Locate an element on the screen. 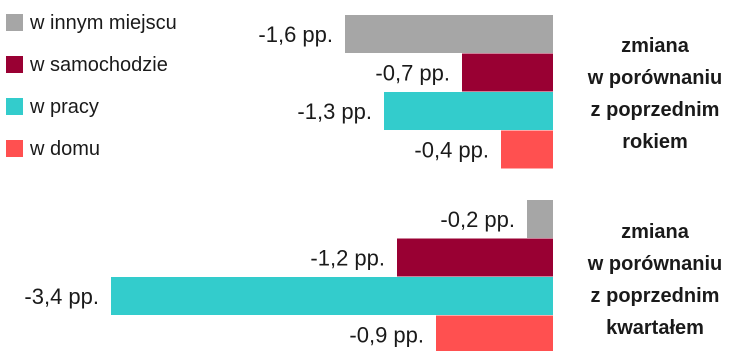  bar-g1-s2 is located at coordinates (332, 296).